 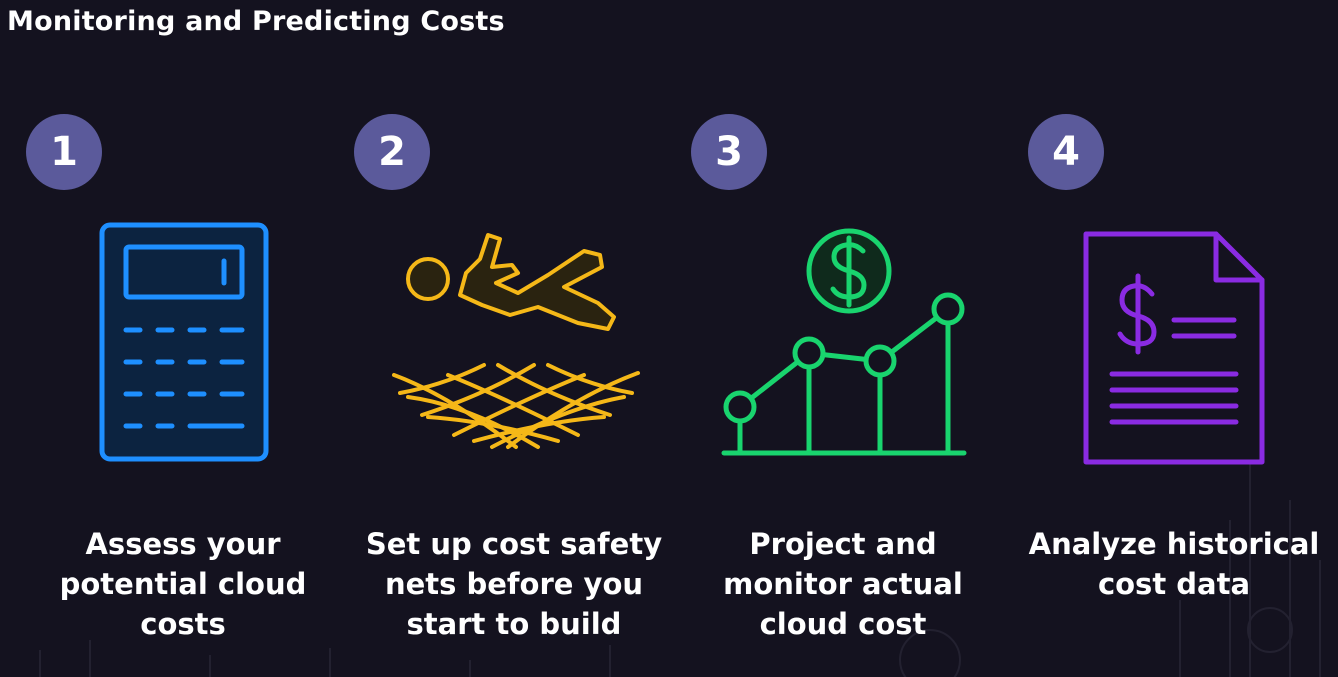 What do you see at coordinates (843, 584) in the screenshot?
I see `step-3-caption: Project and monitor actual cloud cost` at bounding box center [843, 584].